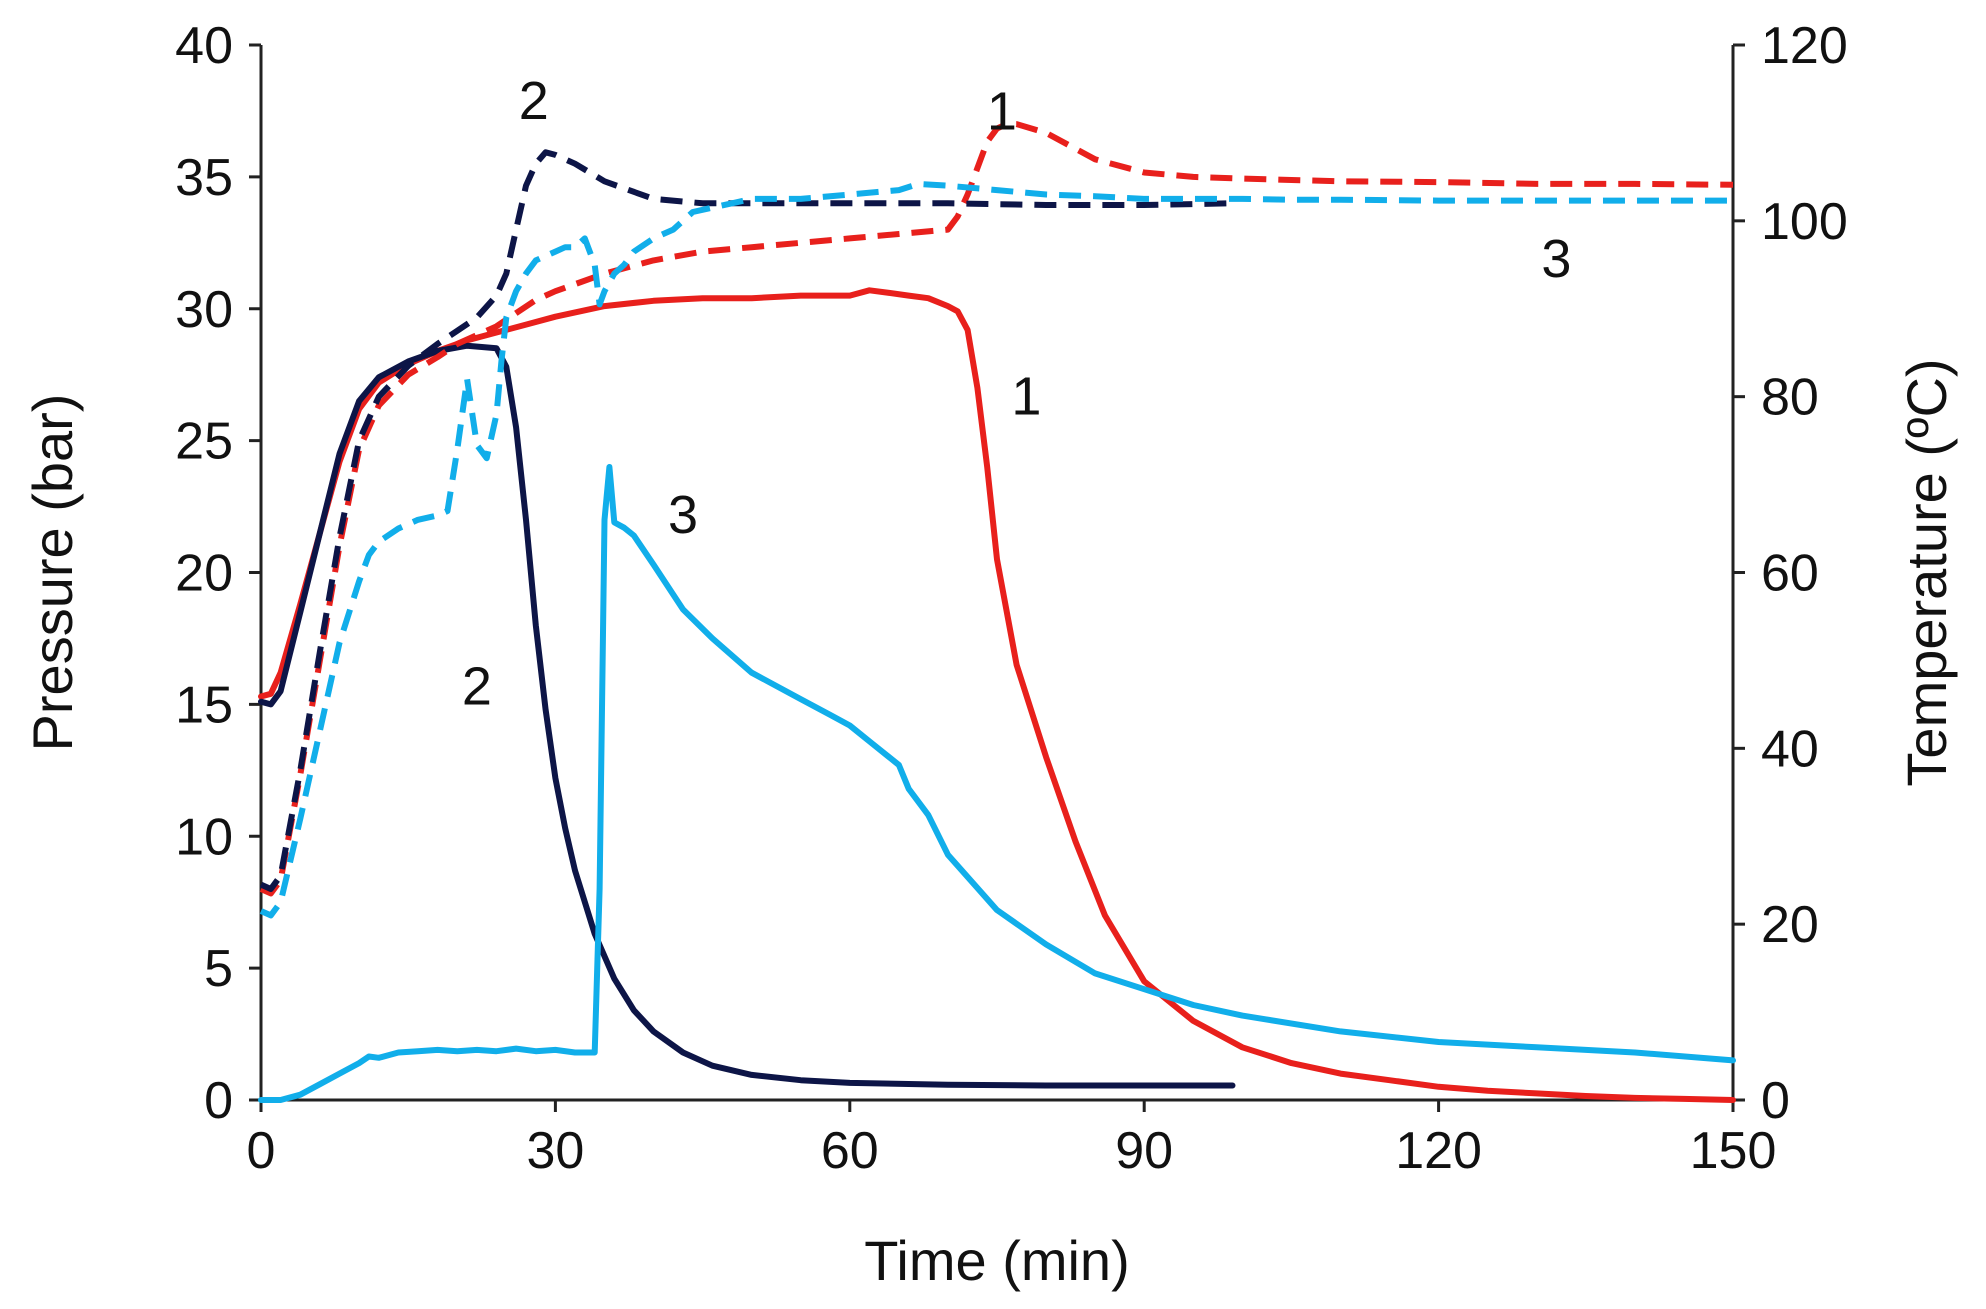 This screenshot has width=1986, height=1309. Describe the element at coordinates (1790, 574) in the screenshot. I see `y2-tick-label: 60` at that location.